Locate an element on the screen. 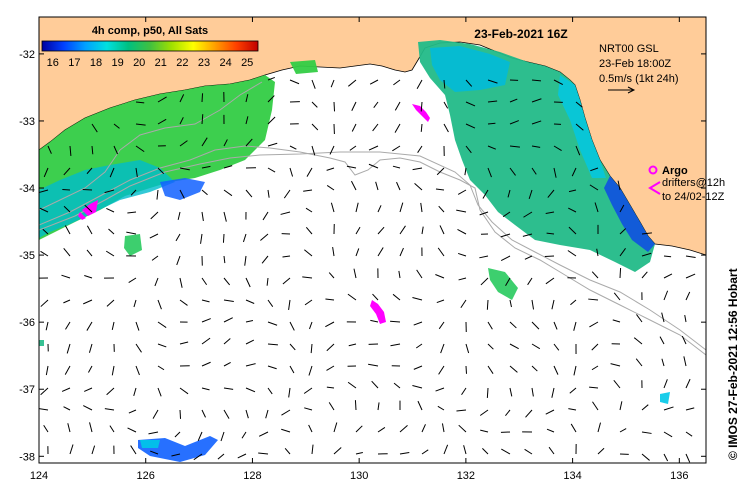 This screenshot has height=496, width=749. y-tick-label: -33 is located at coordinates (27, 122).